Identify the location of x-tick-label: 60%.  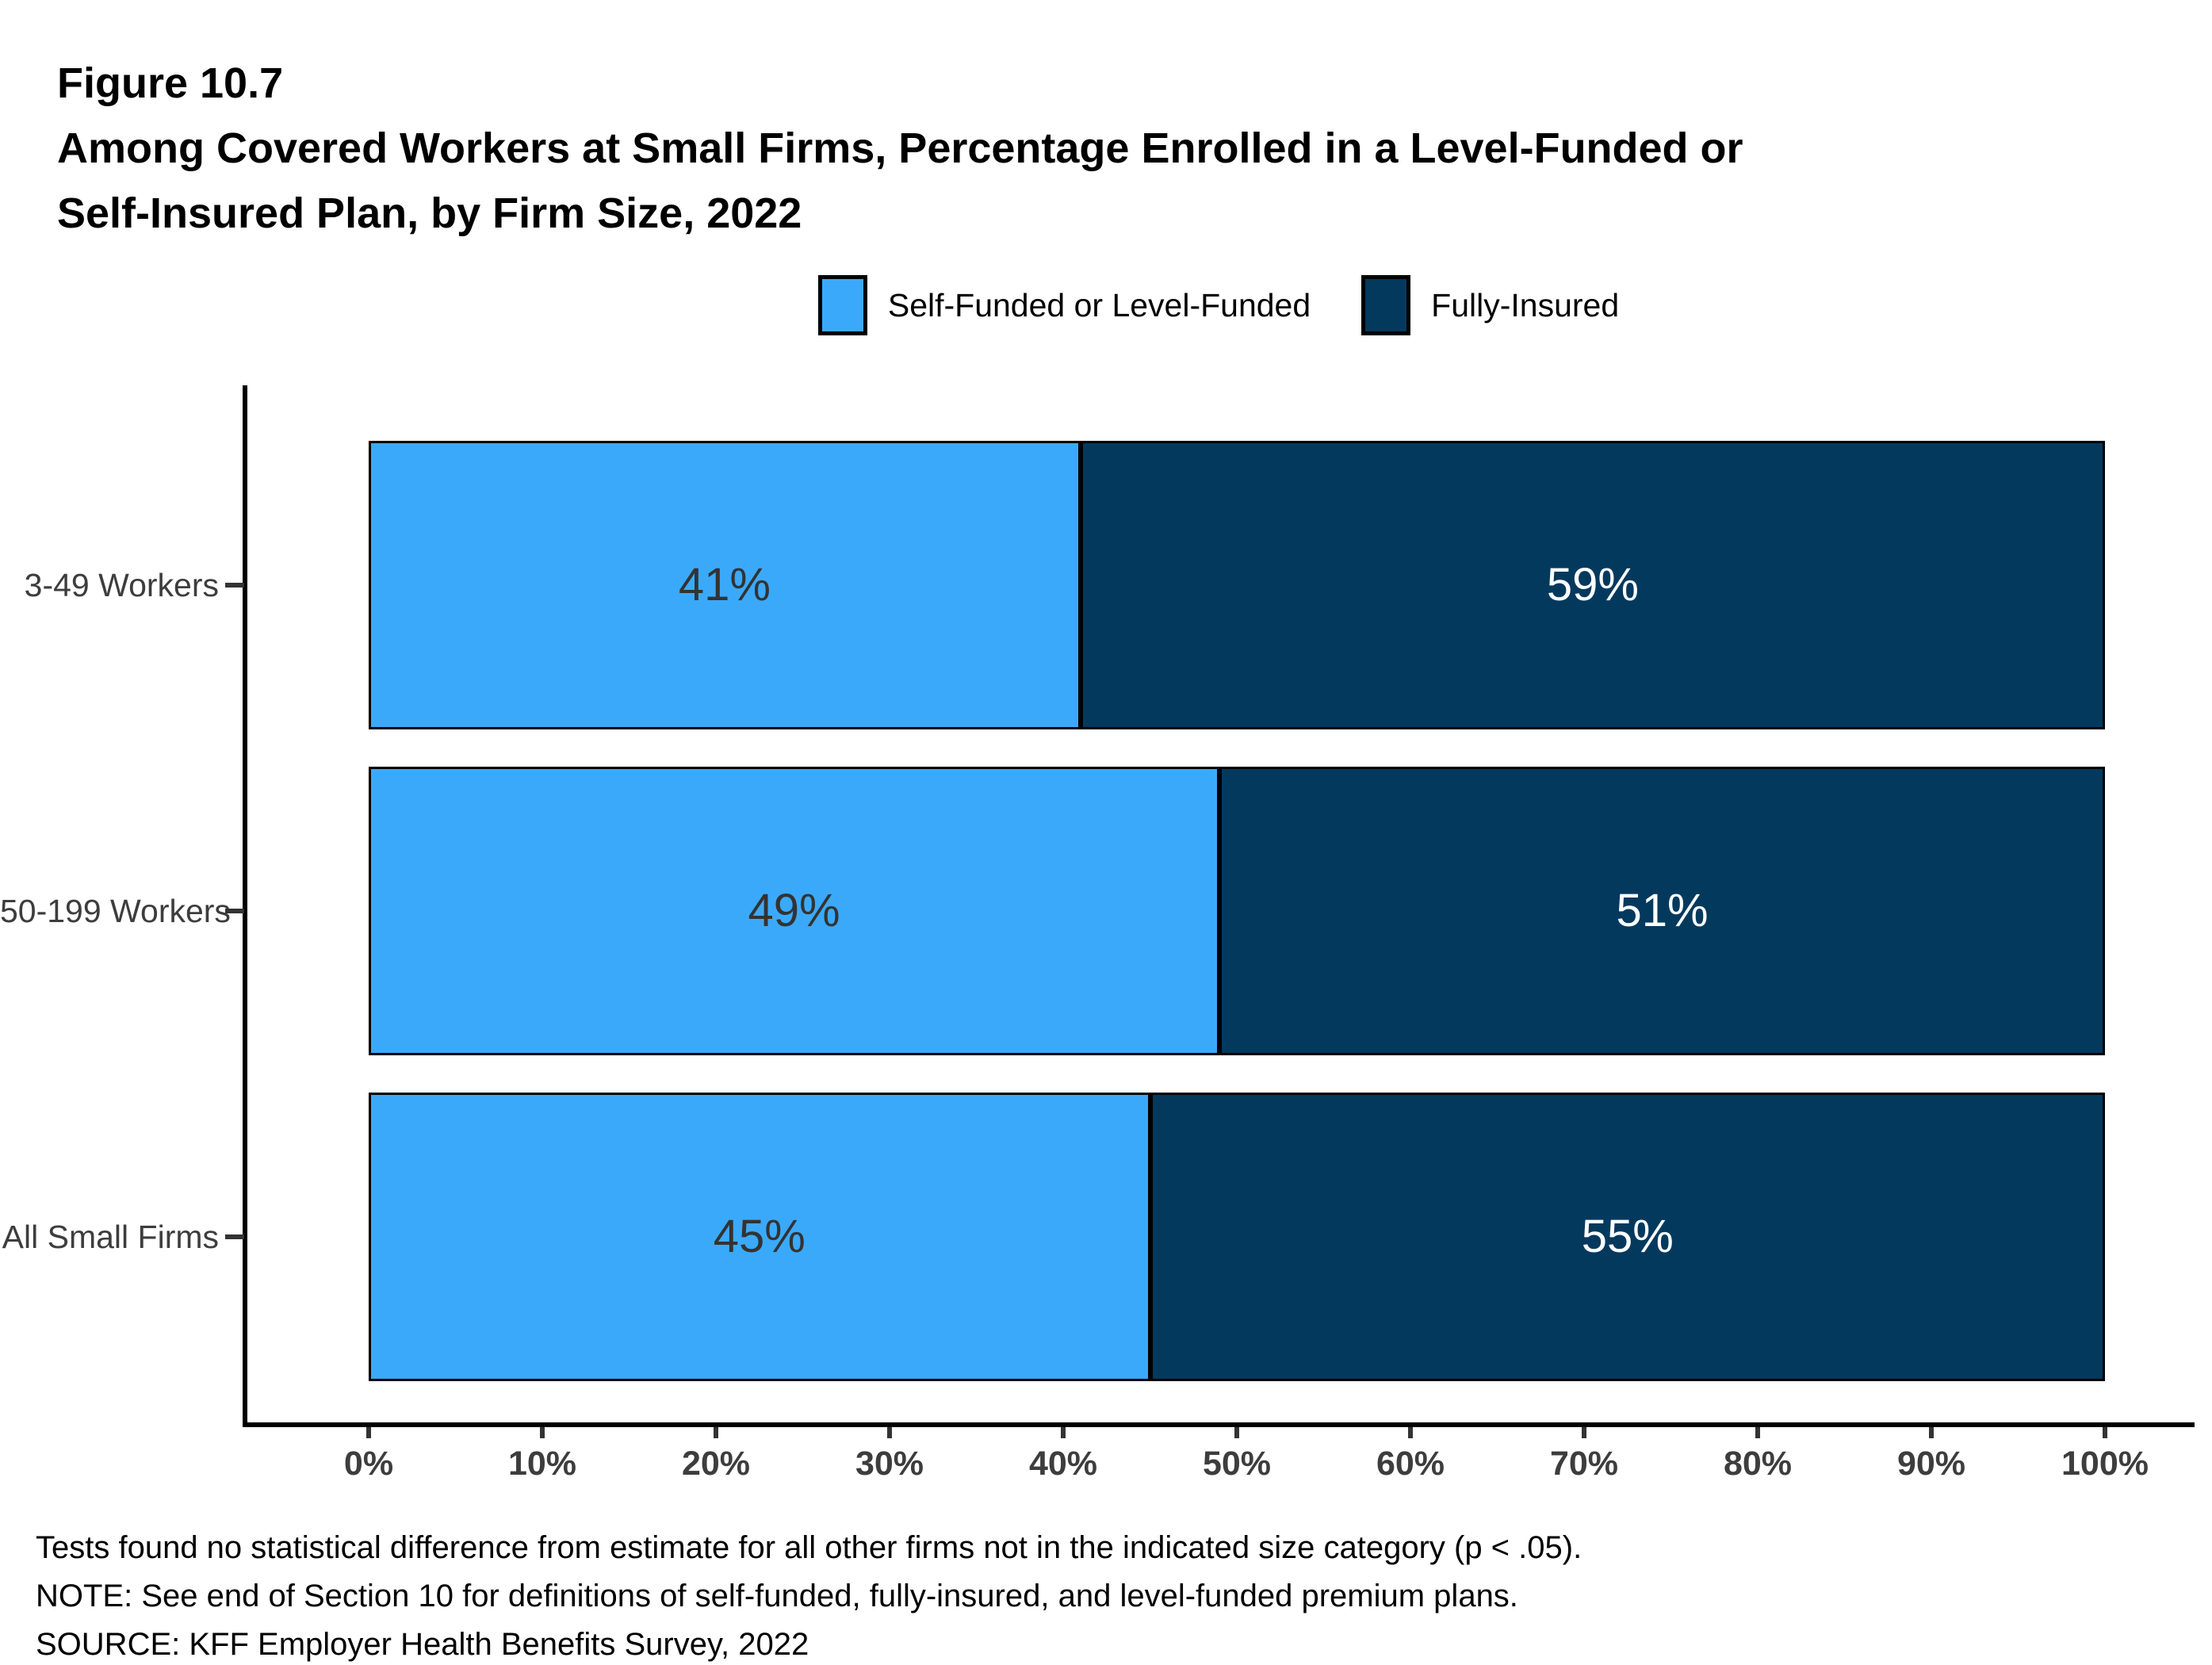
(1410, 1464).